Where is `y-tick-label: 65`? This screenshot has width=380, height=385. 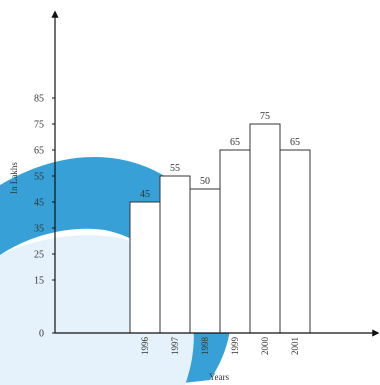 y-tick-label: 65 is located at coordinates (39, 151).